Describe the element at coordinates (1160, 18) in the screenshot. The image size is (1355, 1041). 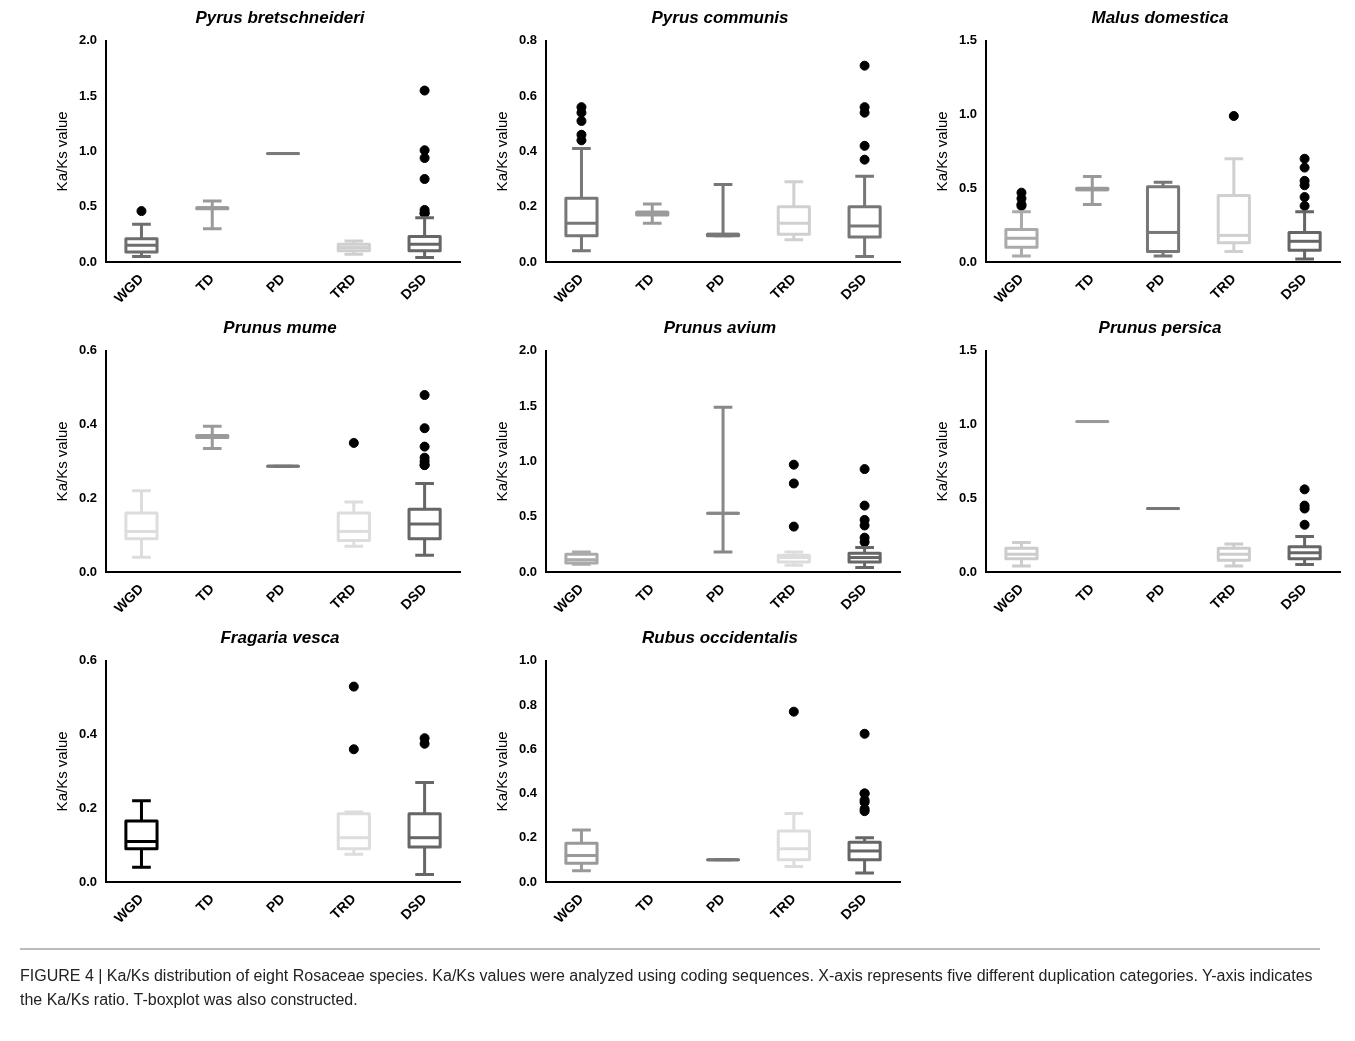
I see `chart-title: Malus domestica` at that location.